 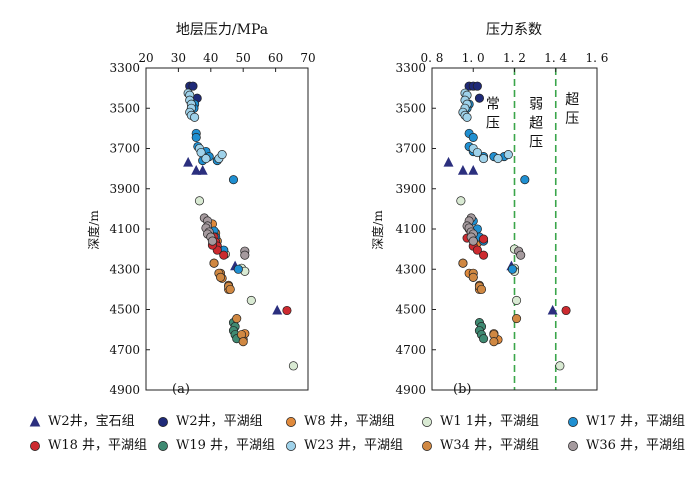 I want to click on legend-item: W18 井， 平湖组, so click(x=92, y=446).